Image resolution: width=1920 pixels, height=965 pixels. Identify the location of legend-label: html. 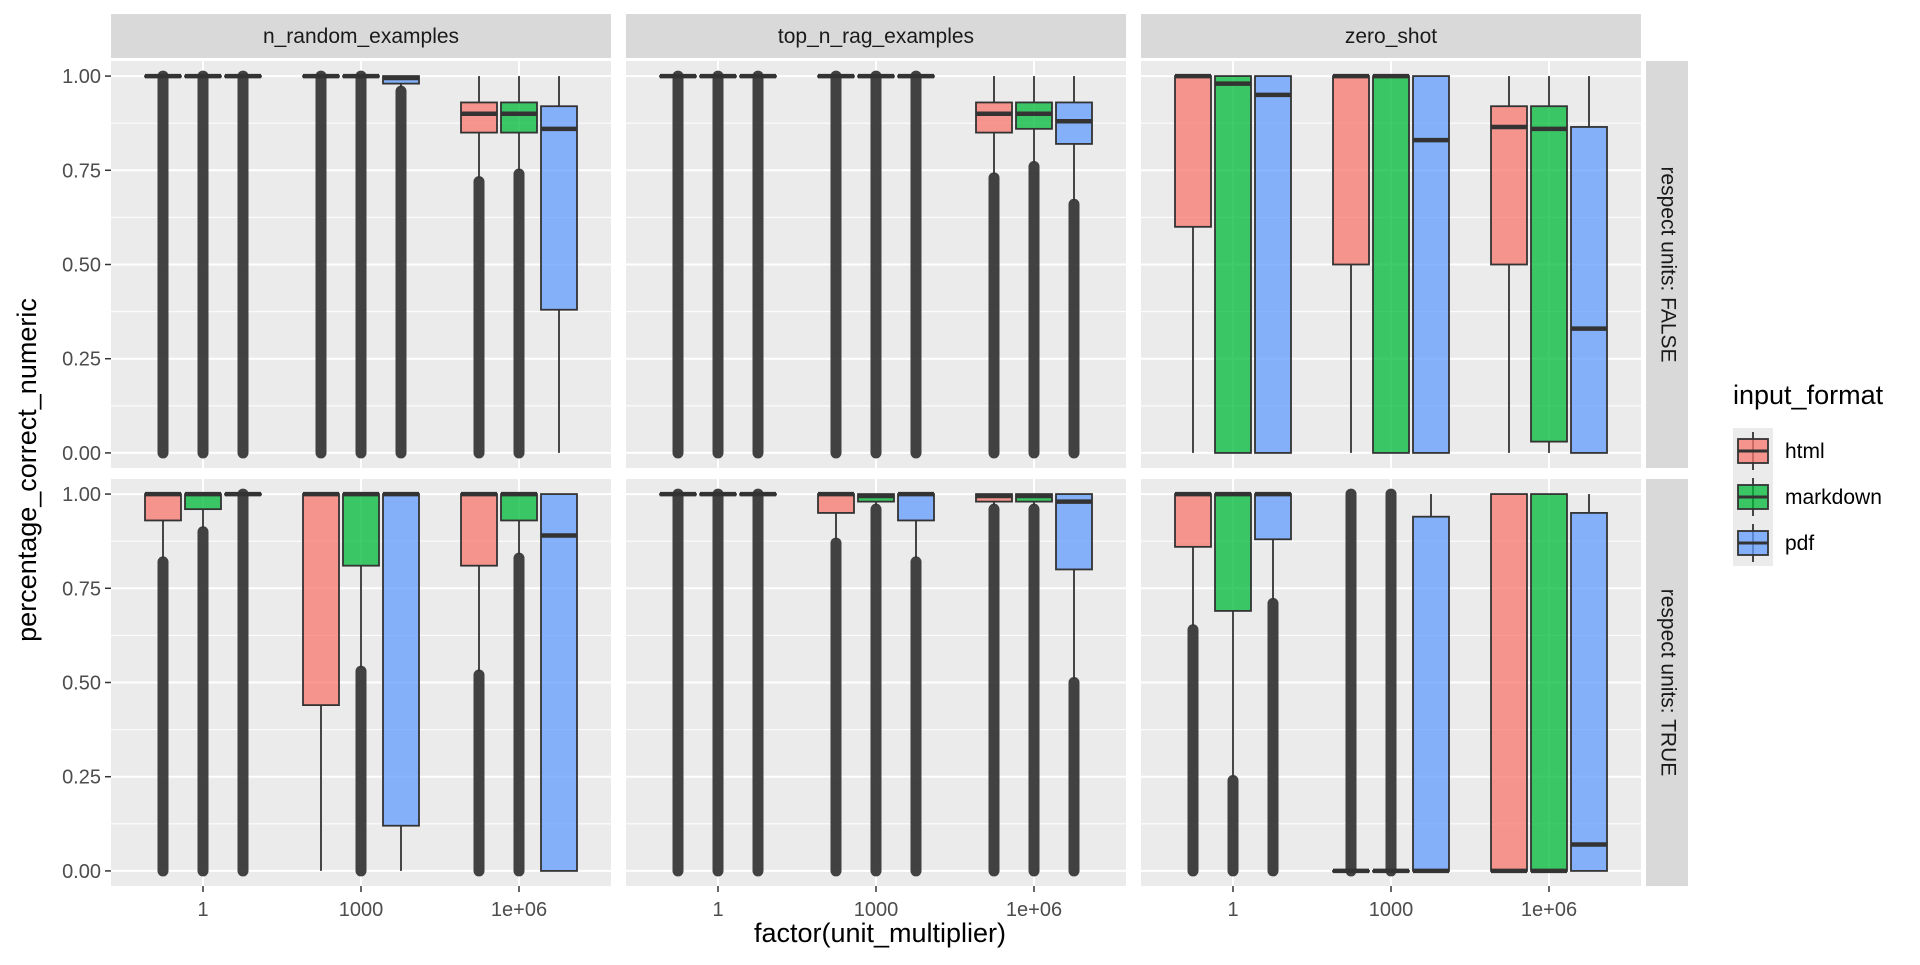
(1805, 451).